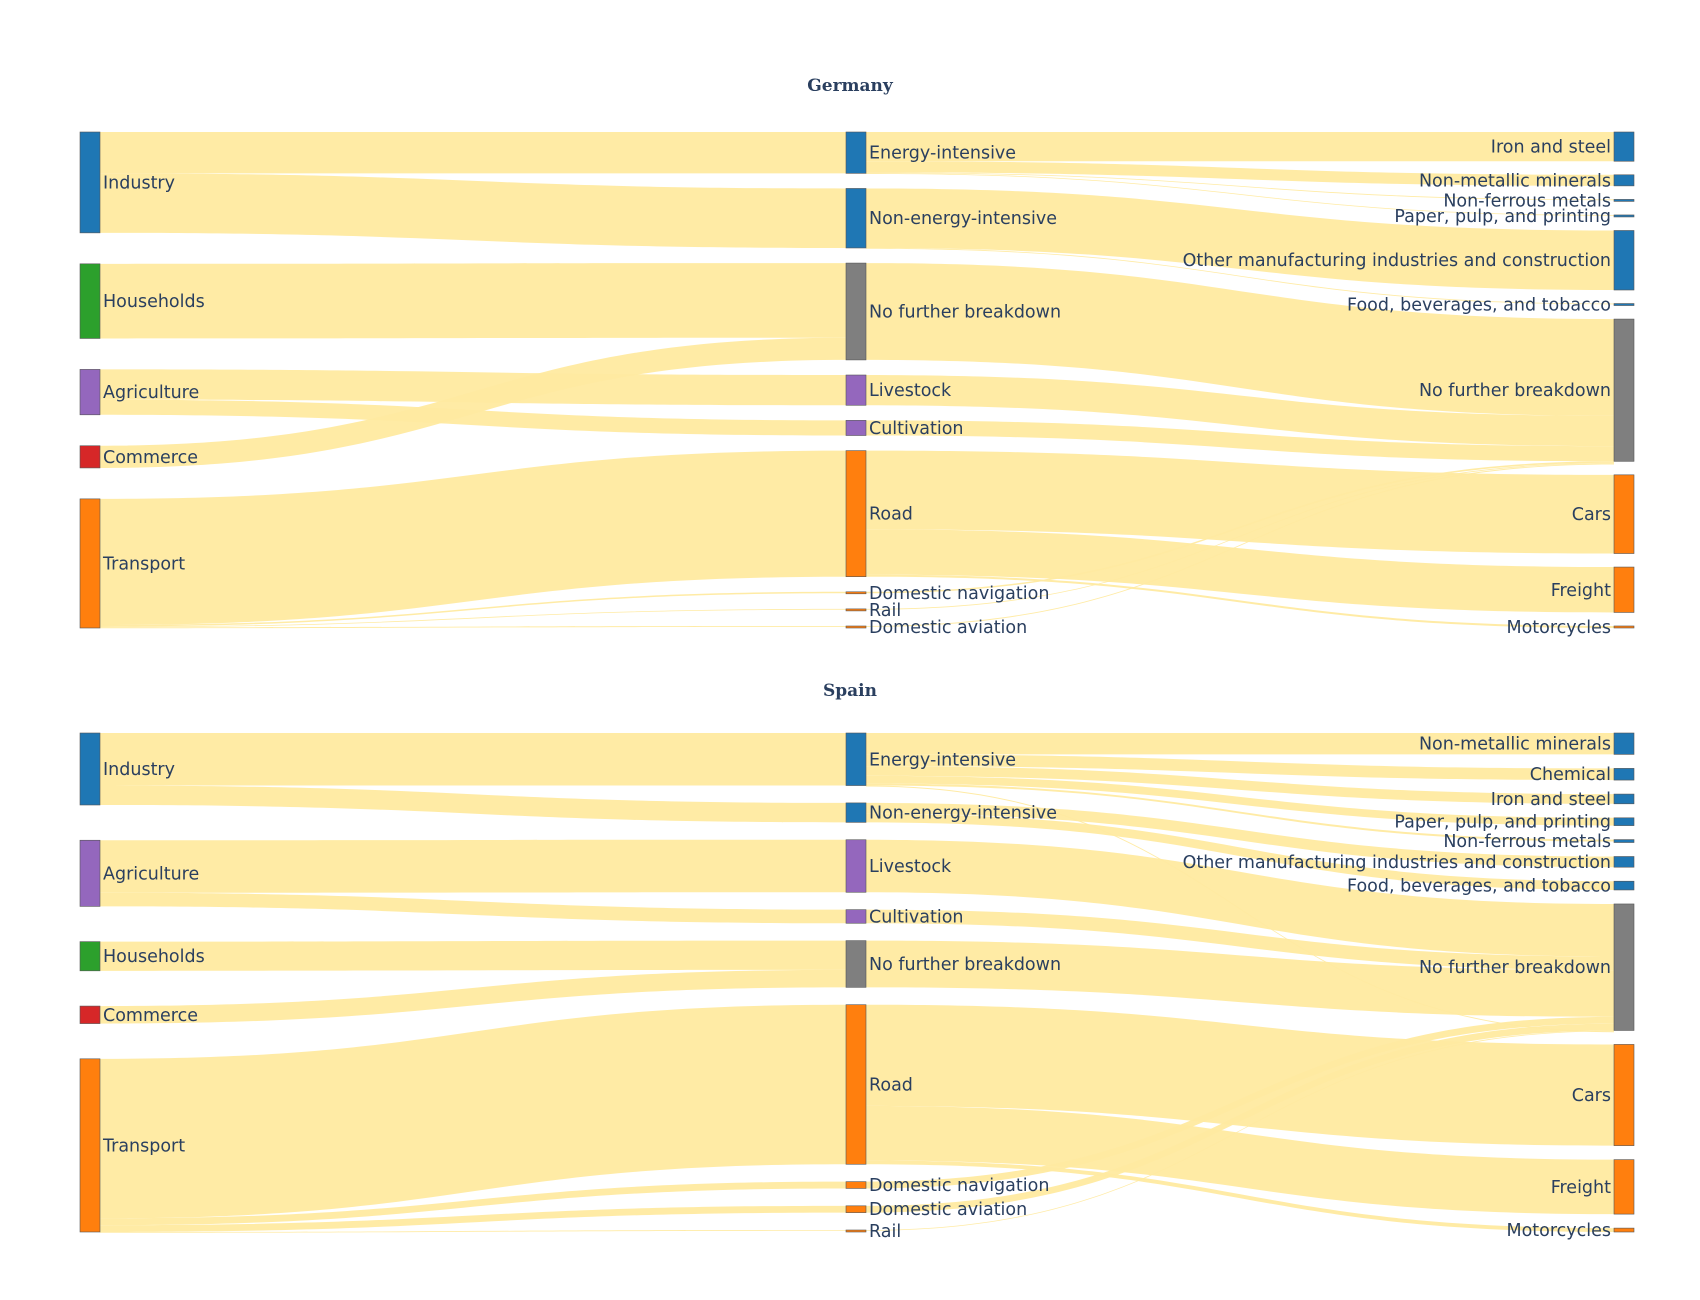 This screenshot has height=1300, width=1700. Describe the element at coordinates (1240, 1075) in the screenshot. I see `link-road-to-cars` at that location.